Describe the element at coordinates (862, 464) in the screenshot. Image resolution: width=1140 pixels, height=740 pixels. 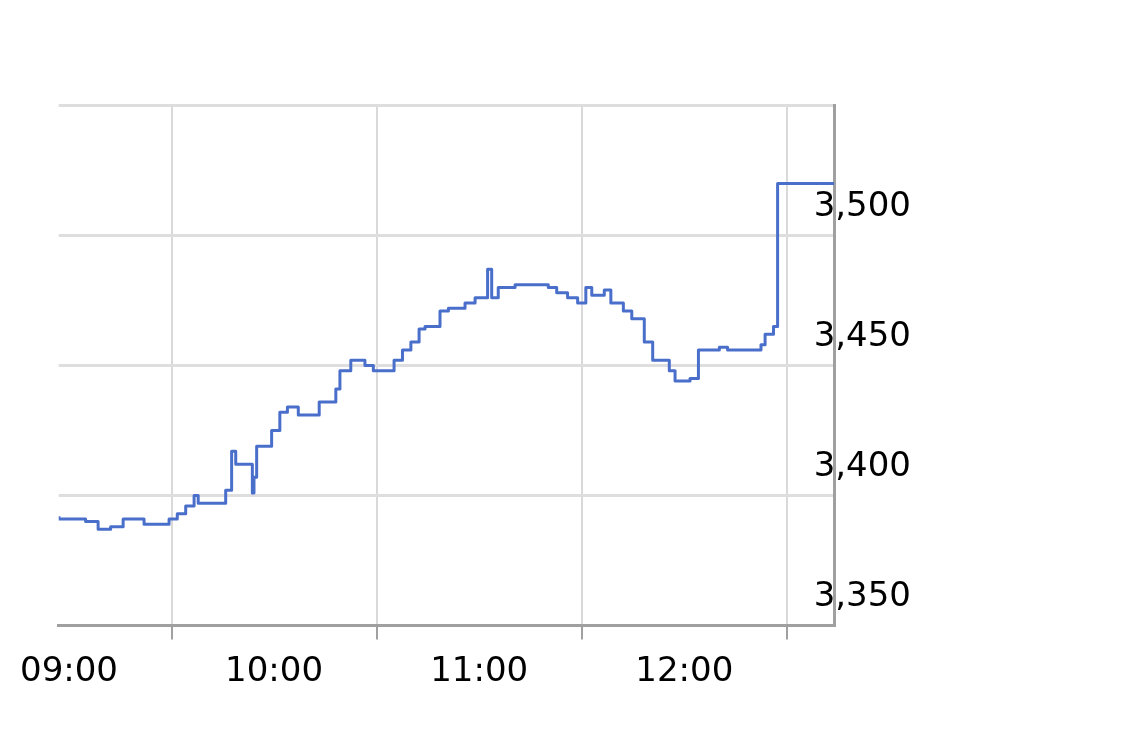
I see `y-tick-label: 3,400` at that location.